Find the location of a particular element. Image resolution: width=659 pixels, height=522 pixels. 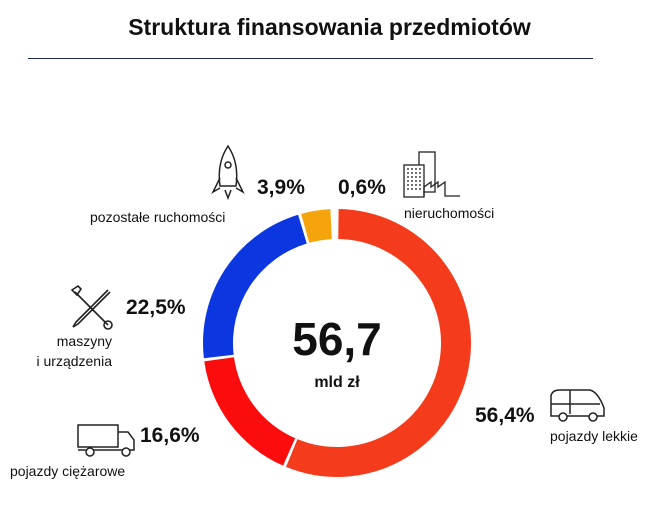

category-label-lekkie: pojazdy lekkie is located at coordinates (594, 436).